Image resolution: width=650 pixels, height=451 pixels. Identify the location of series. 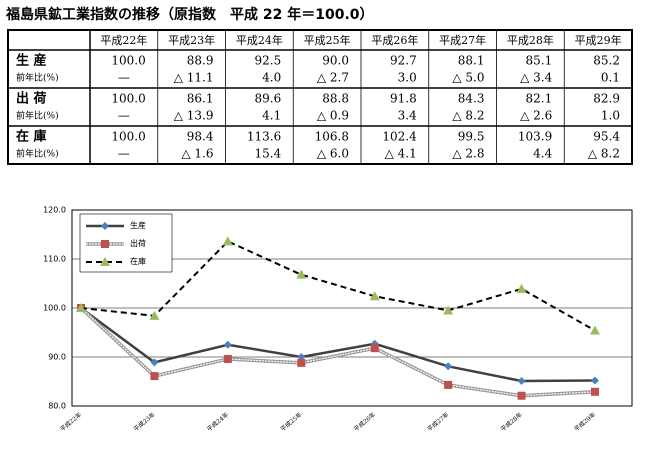
(338, 345).